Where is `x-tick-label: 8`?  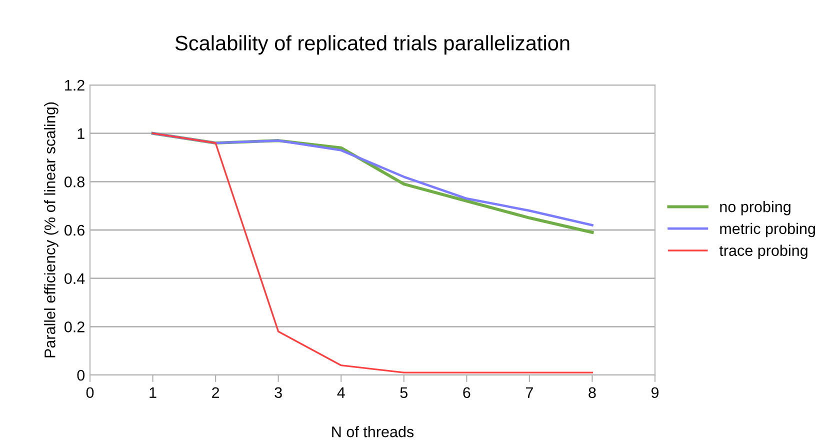
x-tick-label: 8 is located at coordinates (592, 392).